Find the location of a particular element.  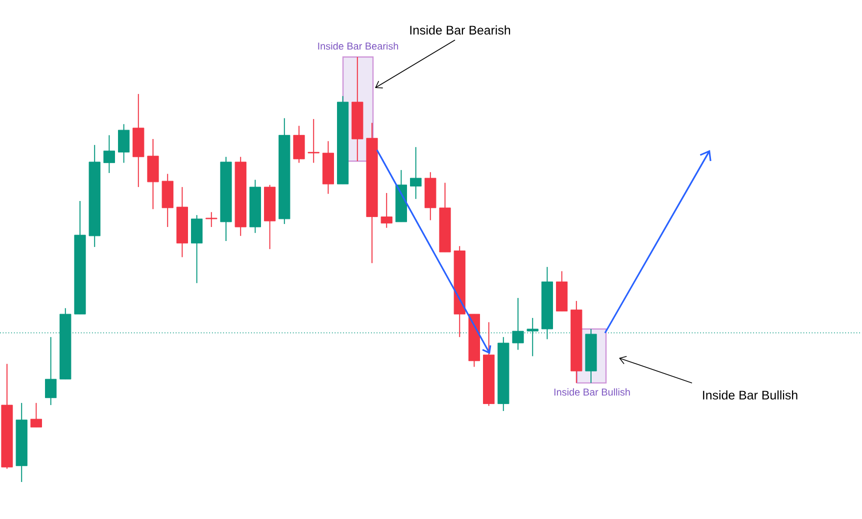

text: Inside Bar Bullish is located at coordinates (750, 395).